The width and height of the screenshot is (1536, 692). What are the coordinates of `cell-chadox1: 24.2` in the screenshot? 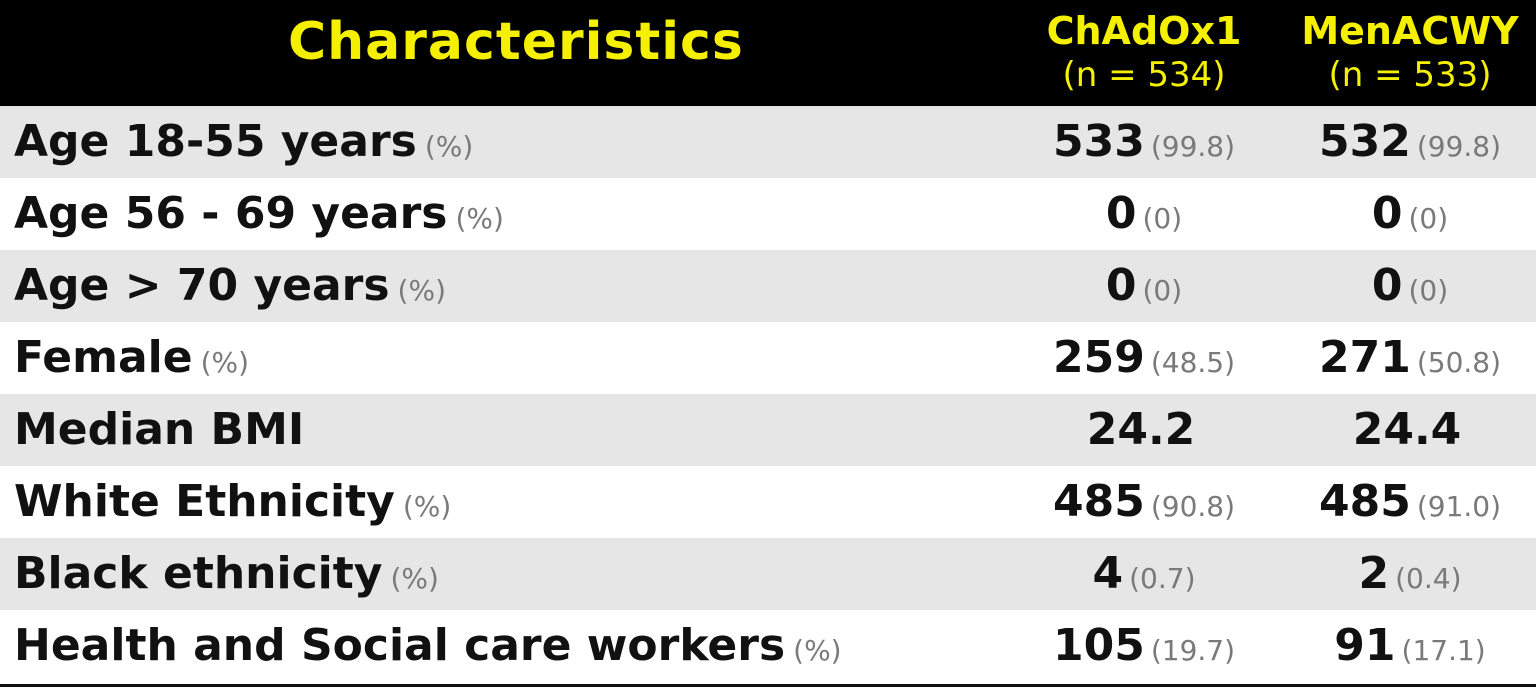 It's located at (1144, 430).